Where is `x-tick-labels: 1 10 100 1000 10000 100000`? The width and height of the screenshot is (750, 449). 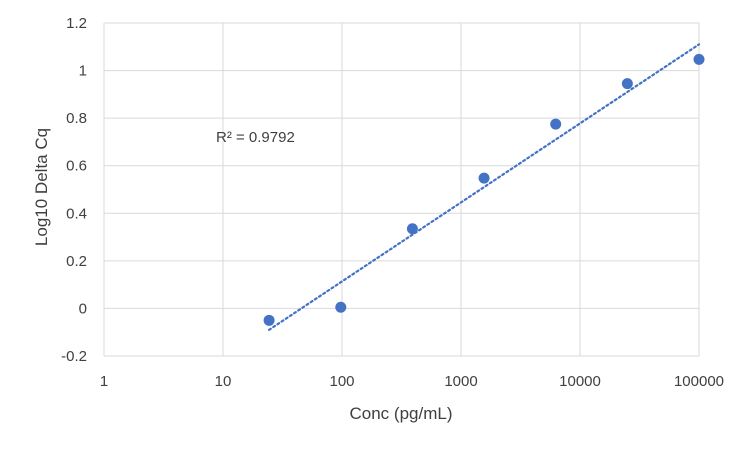 x-tick-labels: 1 10 100 1000 10000 100000 is located at coordinates (412, 381).